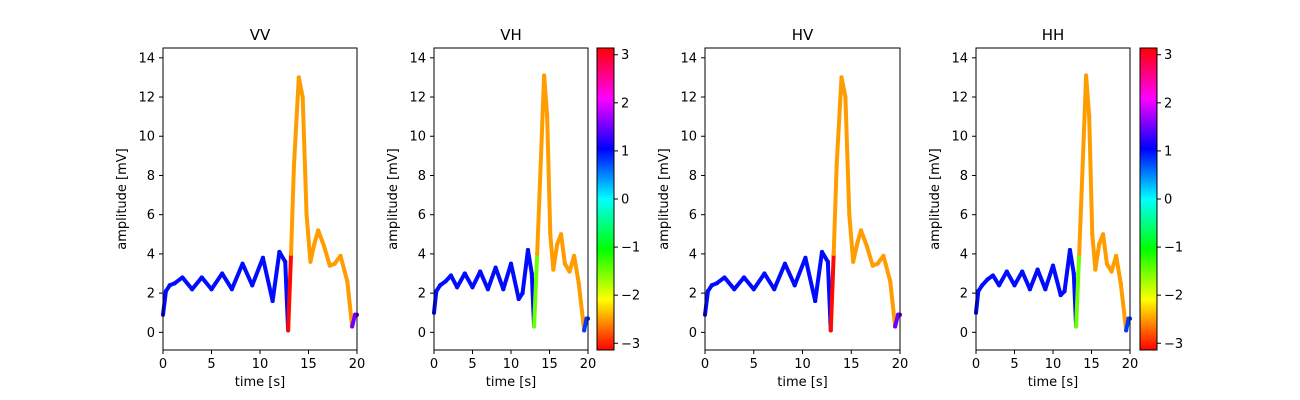  I want to click on colorbar-tick-label: −3, so click(1173, 344).